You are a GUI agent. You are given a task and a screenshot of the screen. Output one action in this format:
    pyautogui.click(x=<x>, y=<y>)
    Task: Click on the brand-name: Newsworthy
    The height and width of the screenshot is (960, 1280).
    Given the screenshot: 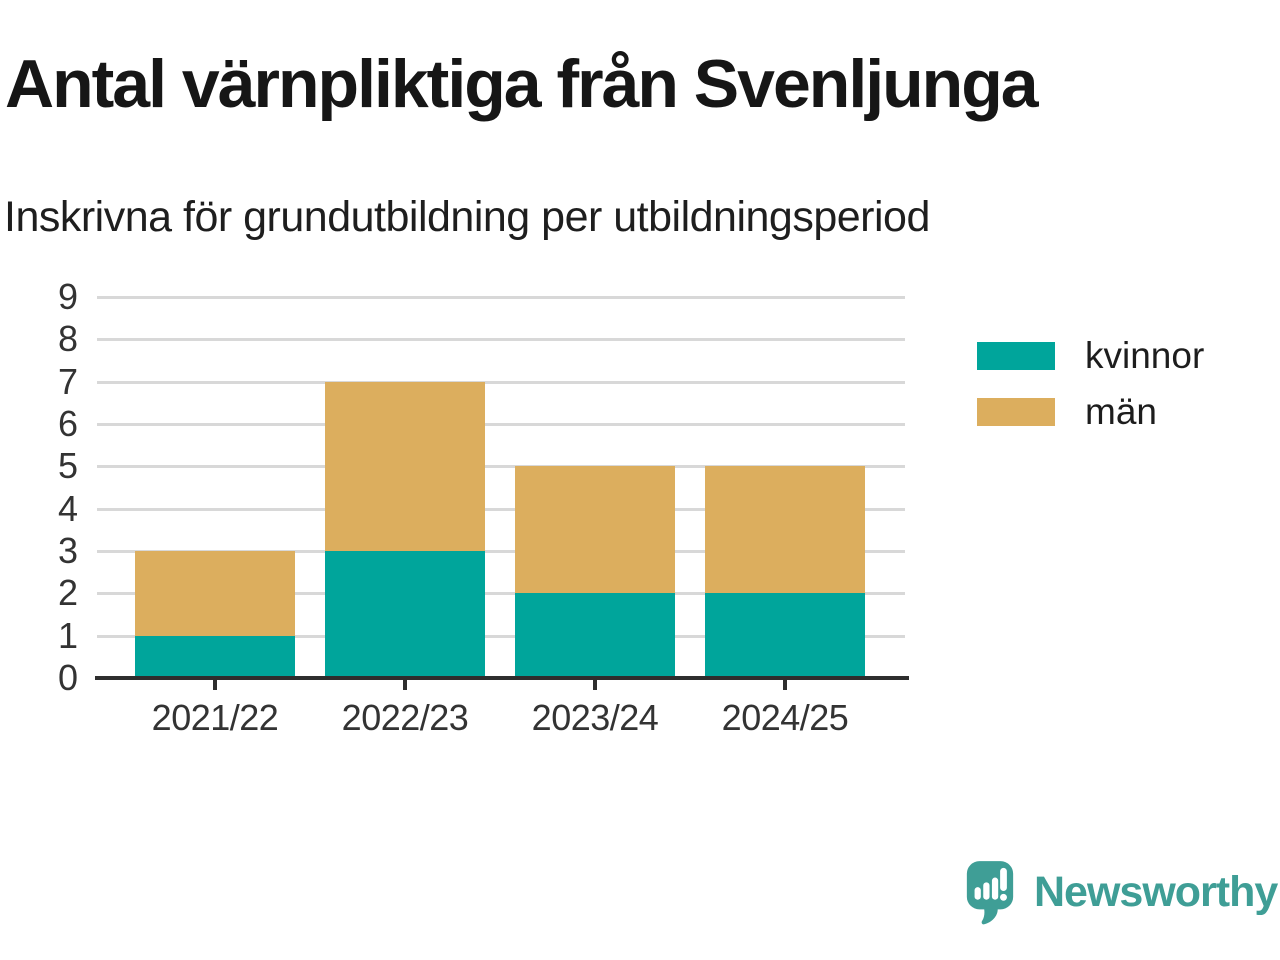 What is the action you would take?
    pyautogui.click(x=1156, y=891)
    